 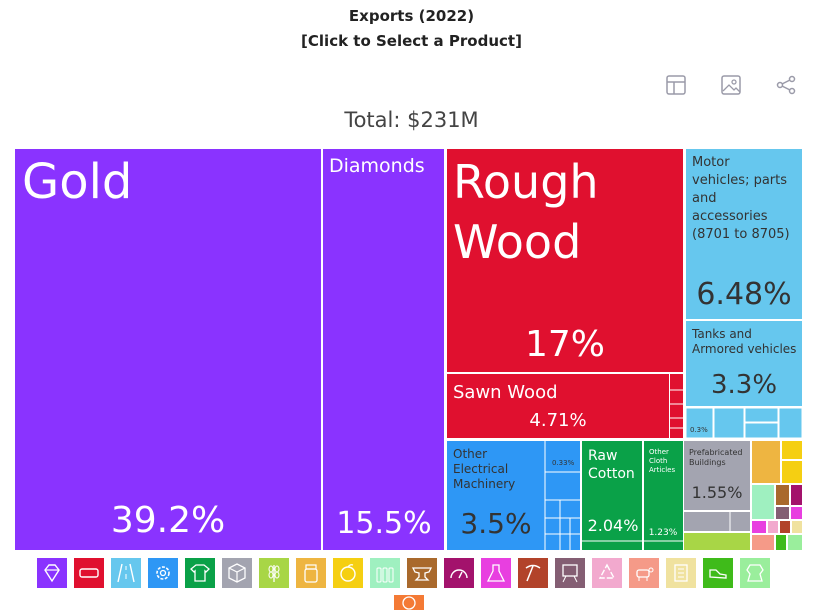 I want to click on tile-label: Gold, so click(x=77, y=182).